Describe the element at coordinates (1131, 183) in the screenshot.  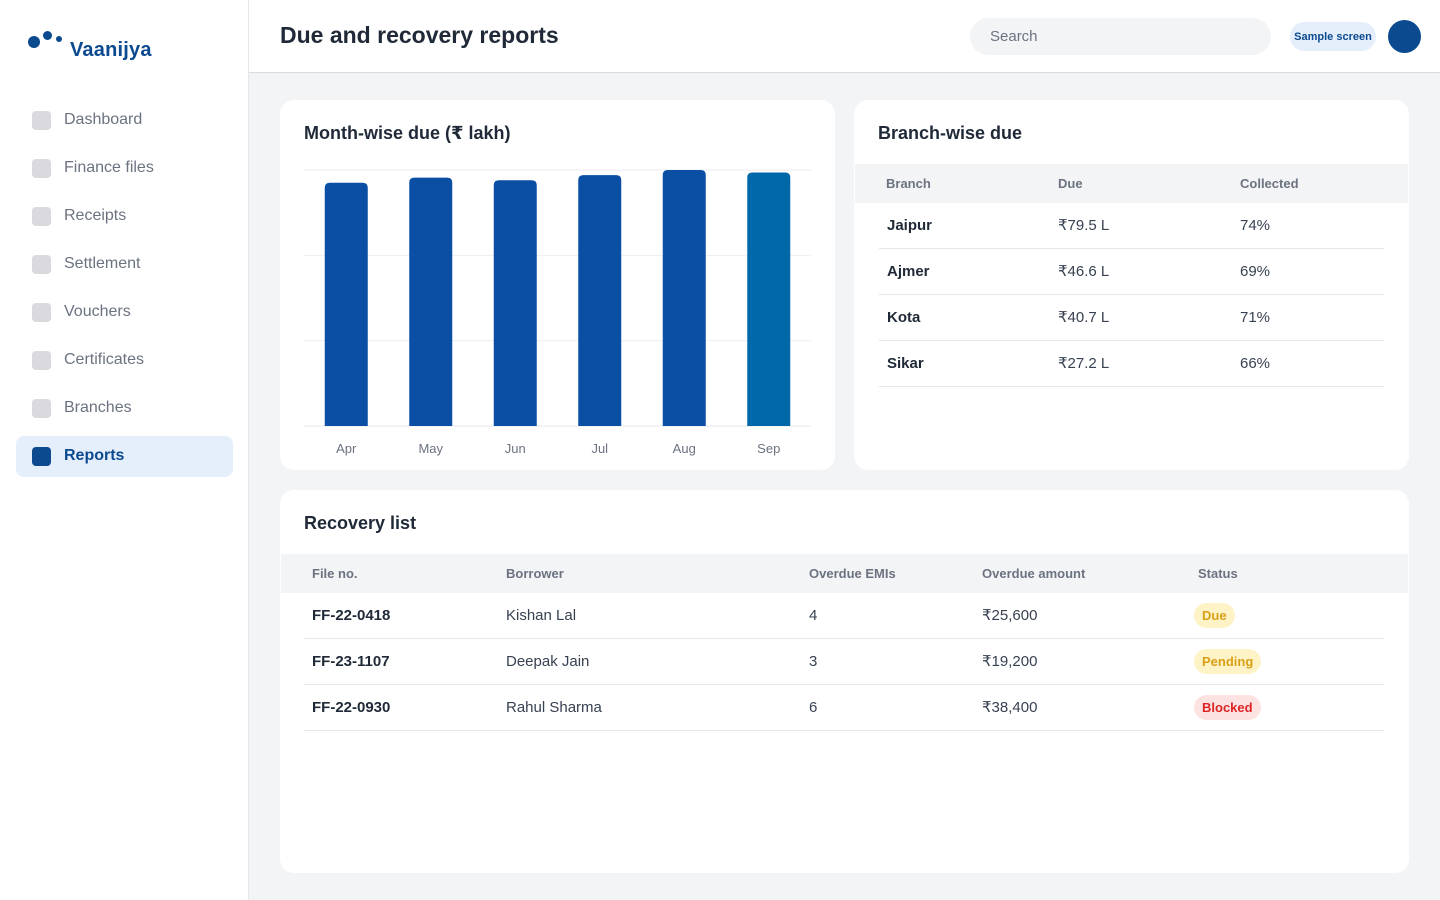
I see `branch-table-header: Branch Due Collected` at that location.